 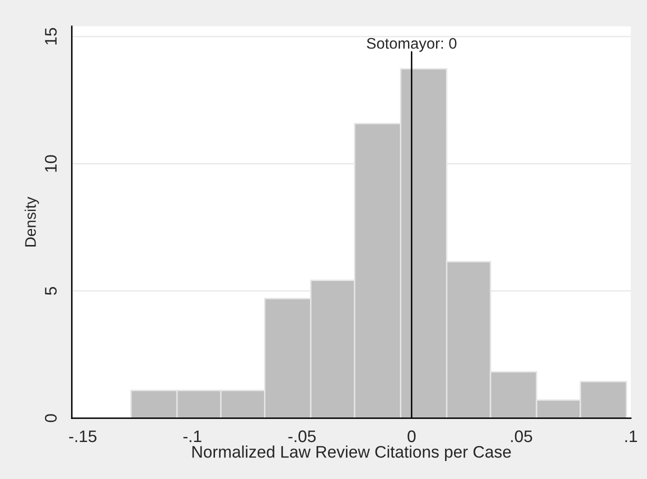 I want to click on x-tick-label: -.05, so click(x=302, y=436).